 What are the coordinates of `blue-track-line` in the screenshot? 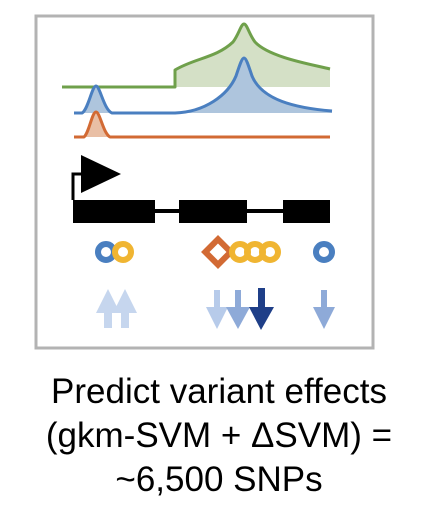 It's located at (203, 85).